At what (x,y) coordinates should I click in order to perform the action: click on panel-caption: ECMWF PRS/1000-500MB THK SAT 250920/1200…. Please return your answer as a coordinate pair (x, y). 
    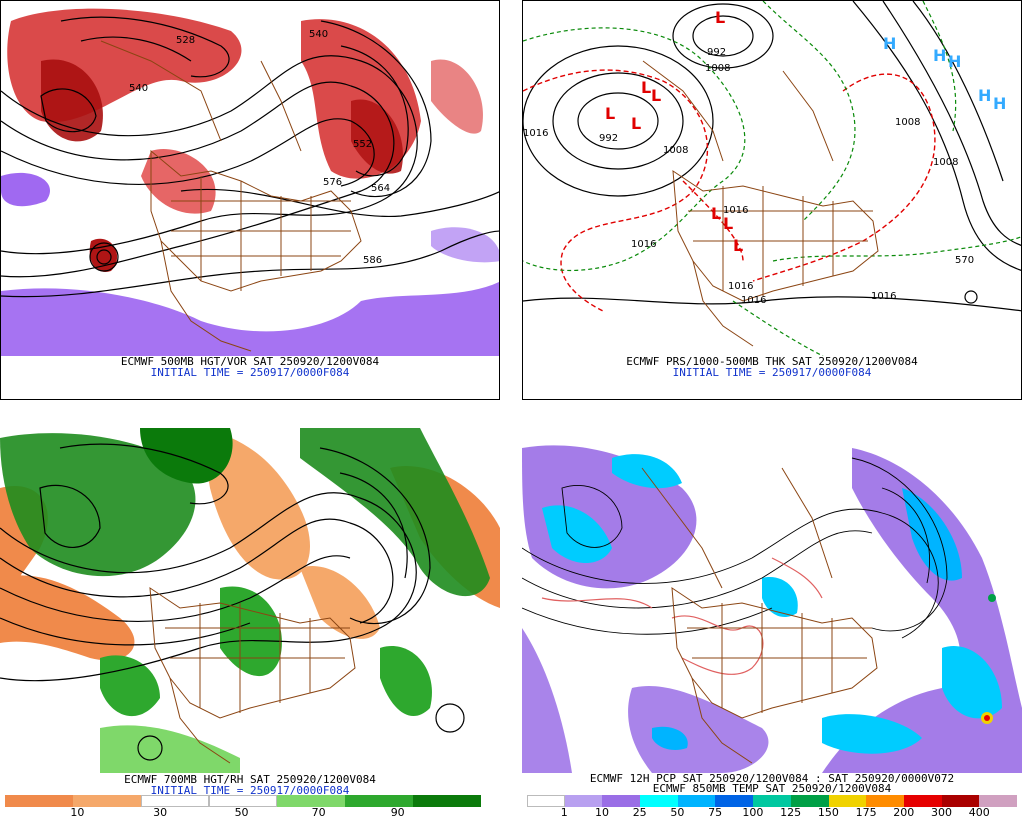
    Looking at the image, I should click on (772, 361).